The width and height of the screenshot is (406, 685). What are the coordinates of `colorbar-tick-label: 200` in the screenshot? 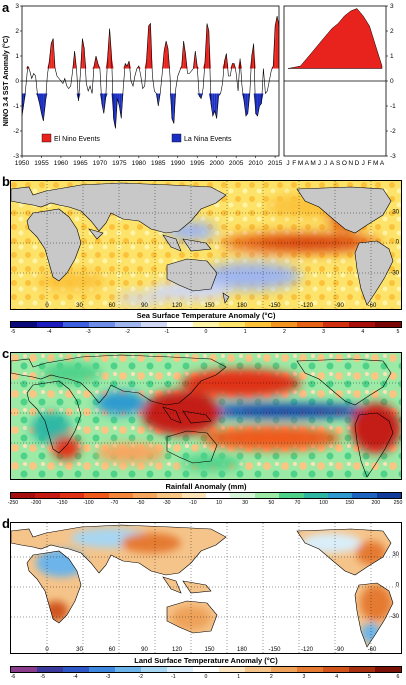 It's located at (376, 503).